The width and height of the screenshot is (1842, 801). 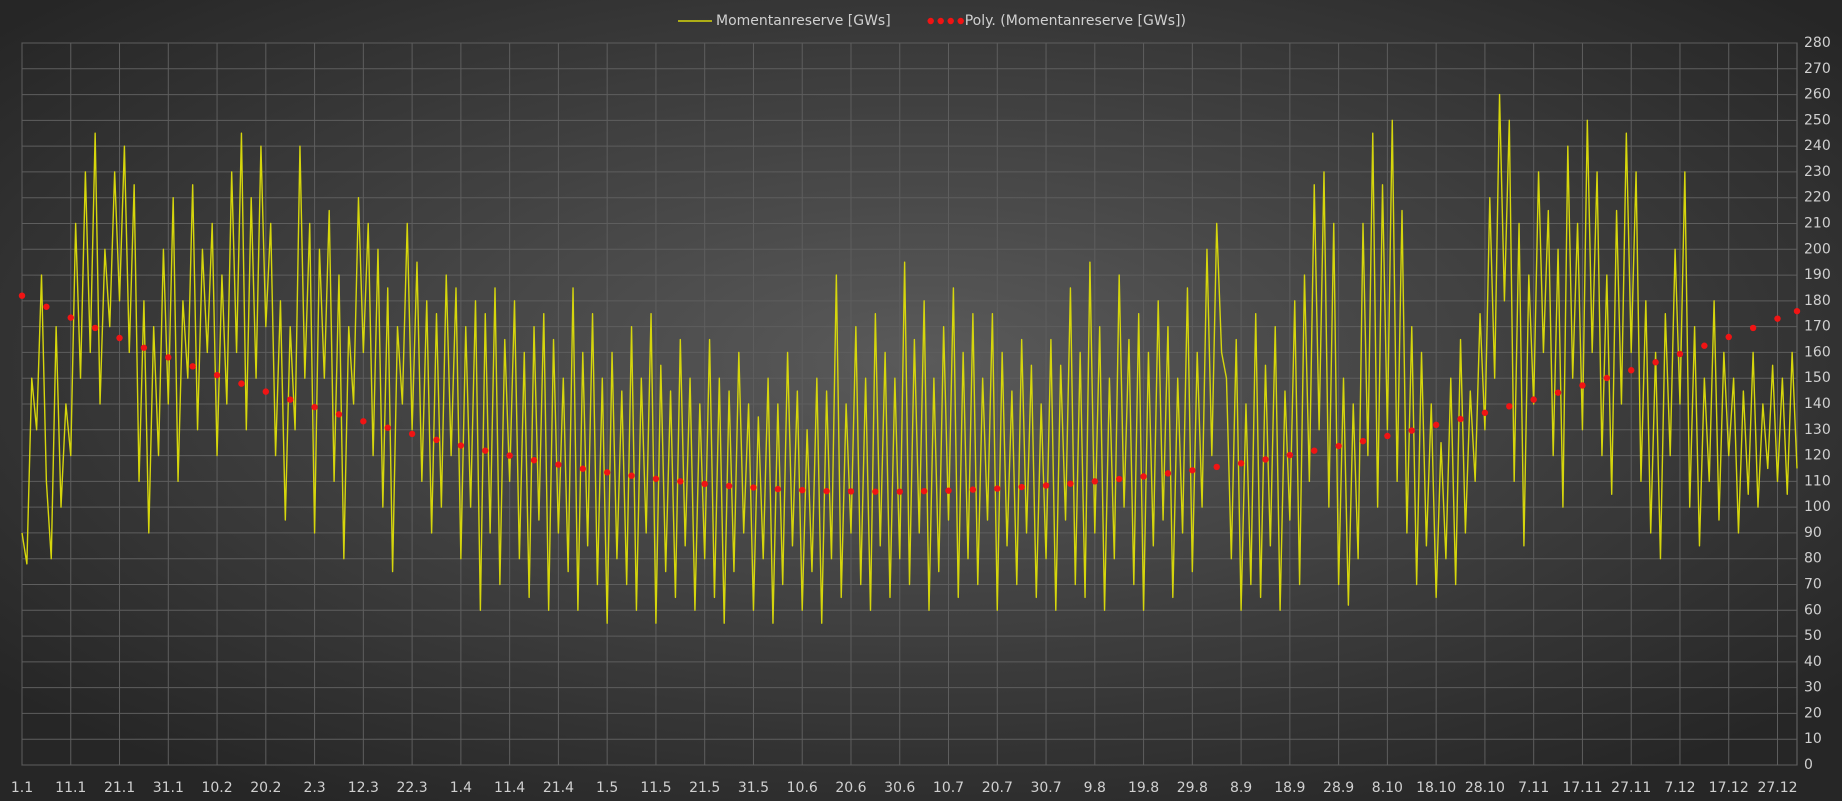 What do you see at coordinates (1817, 224) in the screenshot?
I see `y-tick-label: 210` at bounding box center [1817, 224].